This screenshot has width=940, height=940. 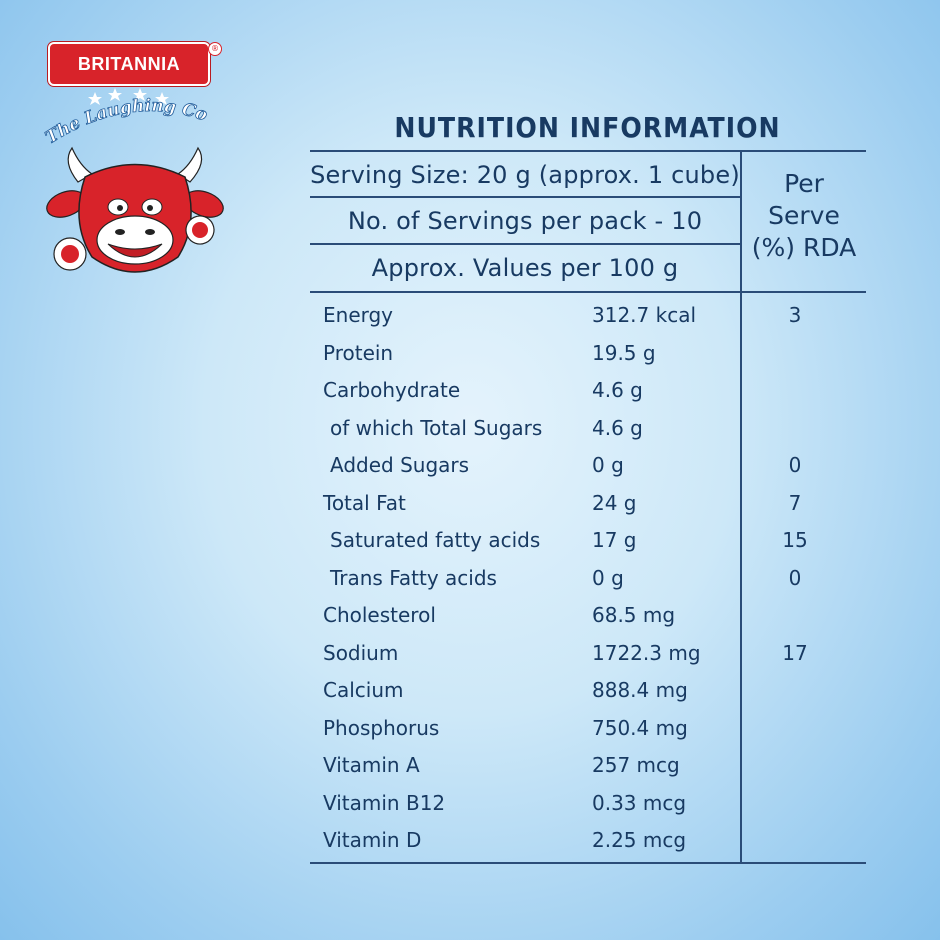 What do you see at coordinates (639, 803) in the screenshot?
I see `nutrient-value: 0.33 mcg` at bounding box center [639, 803].